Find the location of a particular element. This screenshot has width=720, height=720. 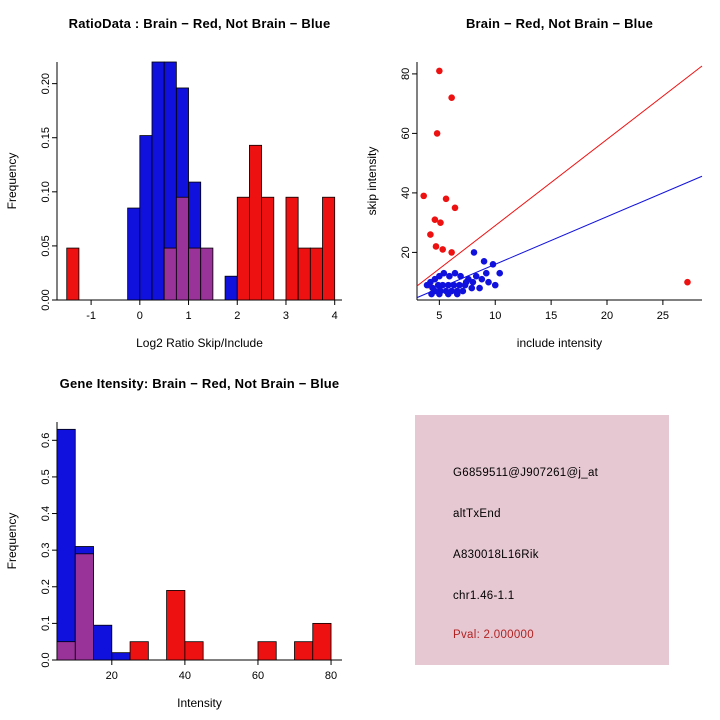

scatter-title: Brain − Red, Not Brain − Blue is located at coordinates (559, 23).